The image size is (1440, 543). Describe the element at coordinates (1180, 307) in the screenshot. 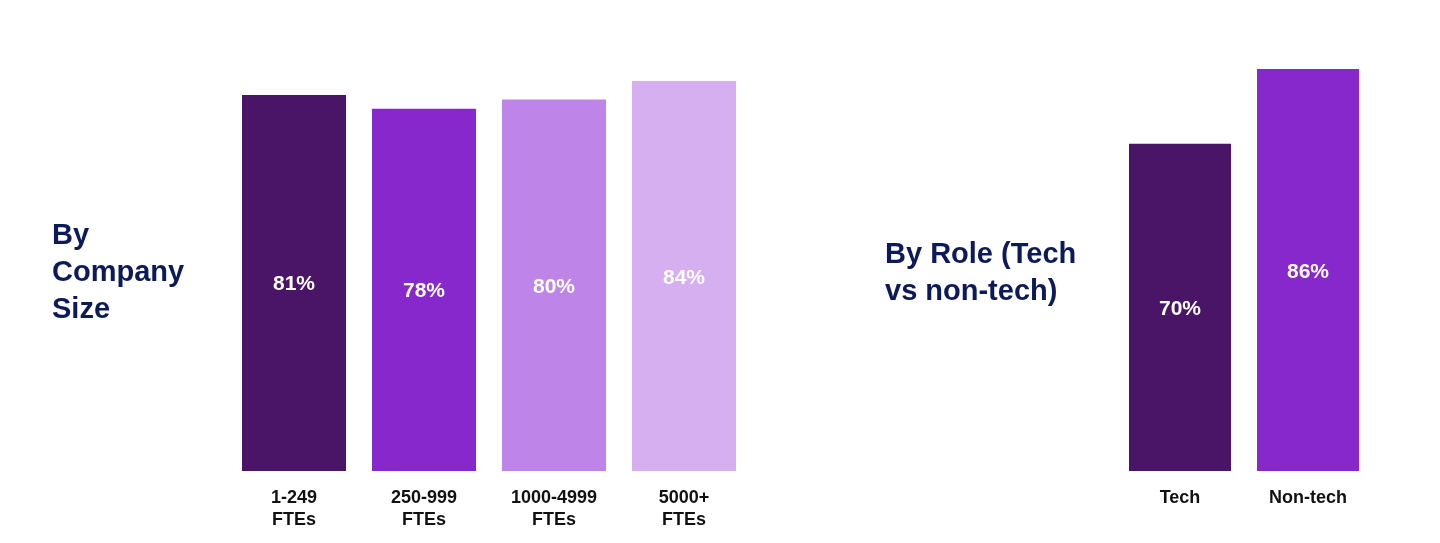

I see `data-label: 70%` at that location.